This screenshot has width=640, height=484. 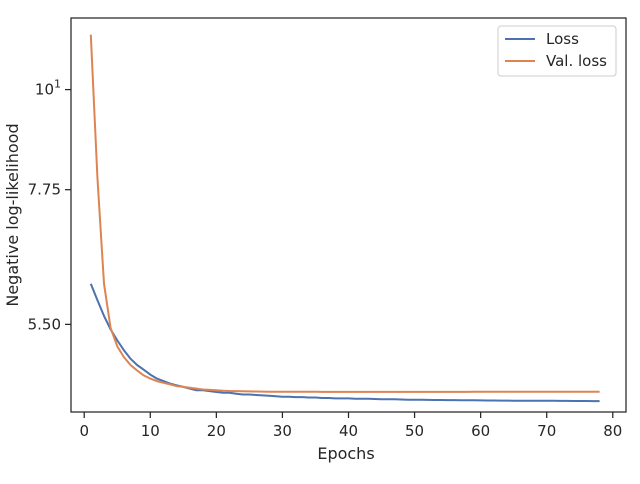 What do you see at coordinates (557, 51) in the screenshot?
I see `legend: Loss Val. loss` at bounding box center [557, 51].